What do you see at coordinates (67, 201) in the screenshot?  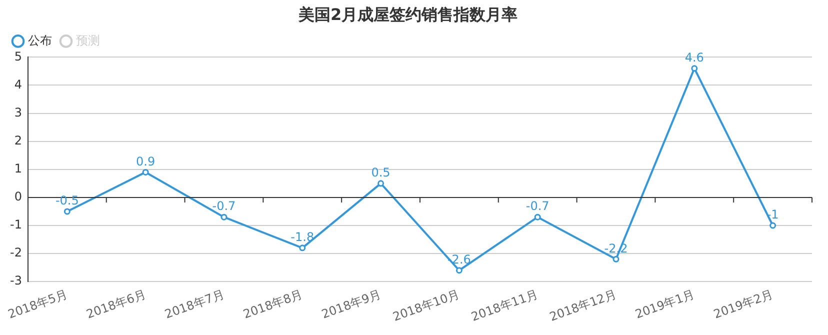 I see `data-label: -0.5` at bounding box center [67, 201].